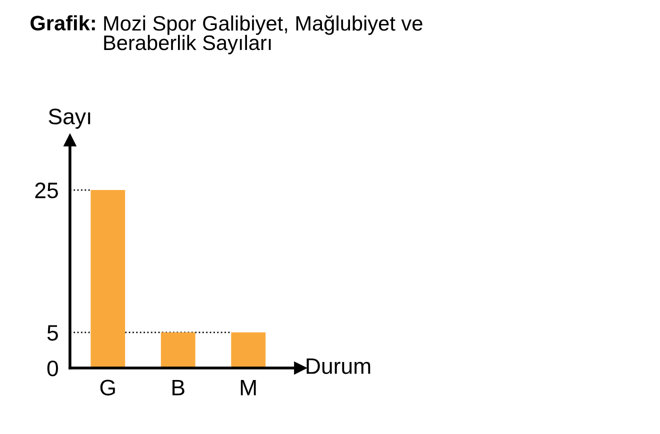 The width and height of the screenshot is (660, 434). I want to click on y-axis-title: Sayı, so click(69, 118).